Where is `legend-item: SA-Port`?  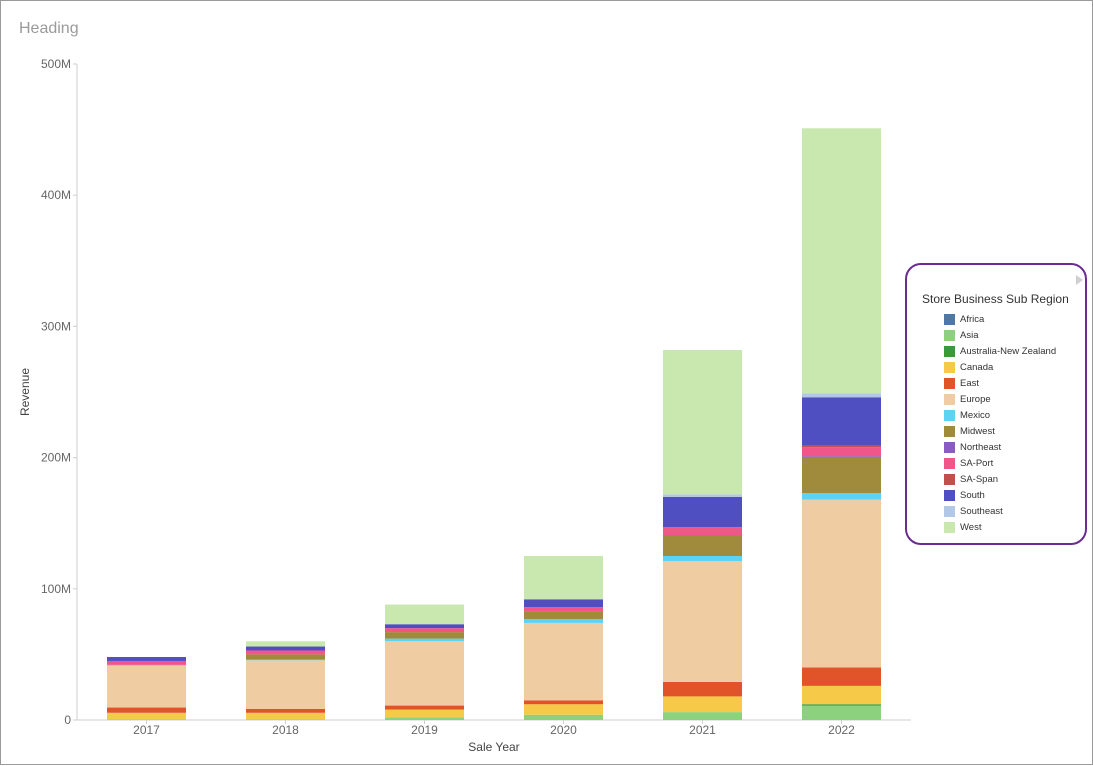
legend-item: SA-Port is located at coordinates (1000, 463).